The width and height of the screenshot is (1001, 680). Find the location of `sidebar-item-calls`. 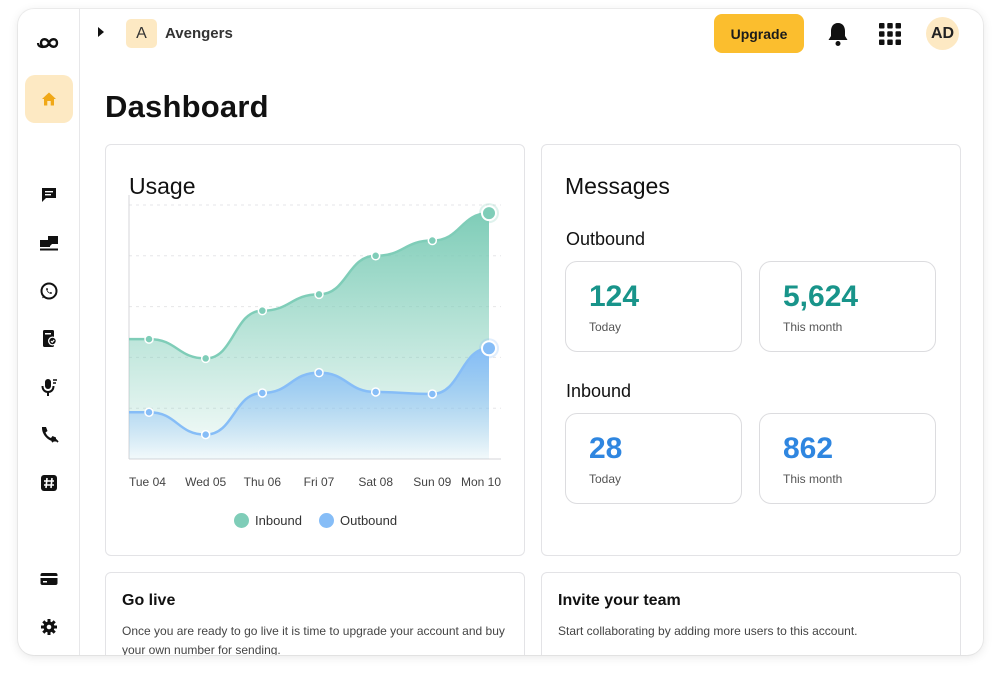

sidebar-item-calls is located at coordinates (49, 435).